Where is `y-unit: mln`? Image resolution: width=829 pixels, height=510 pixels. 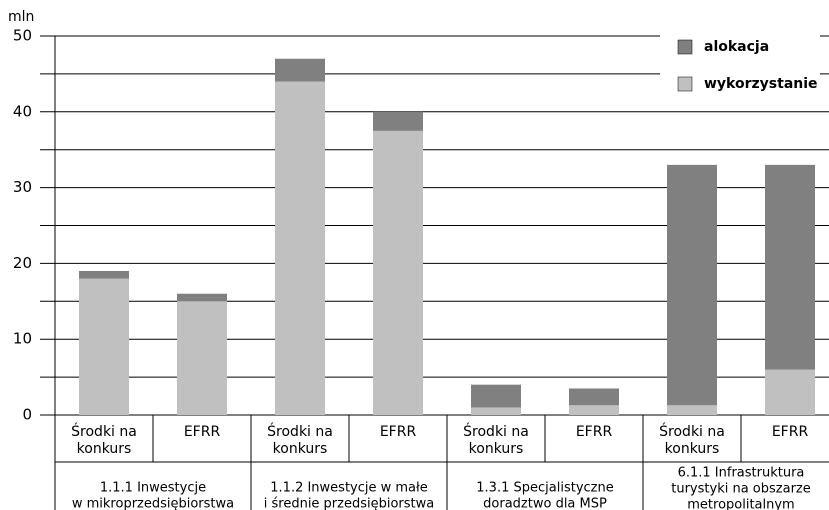
y-unit: mln is located at coordinates (21, 17).